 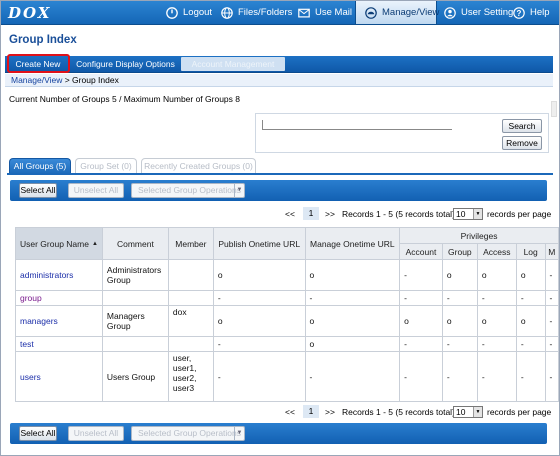 What do you see at coordinates (280, 174) in the screenshot?
I see `group-tabs-underline` at bounding box center [280, 174].